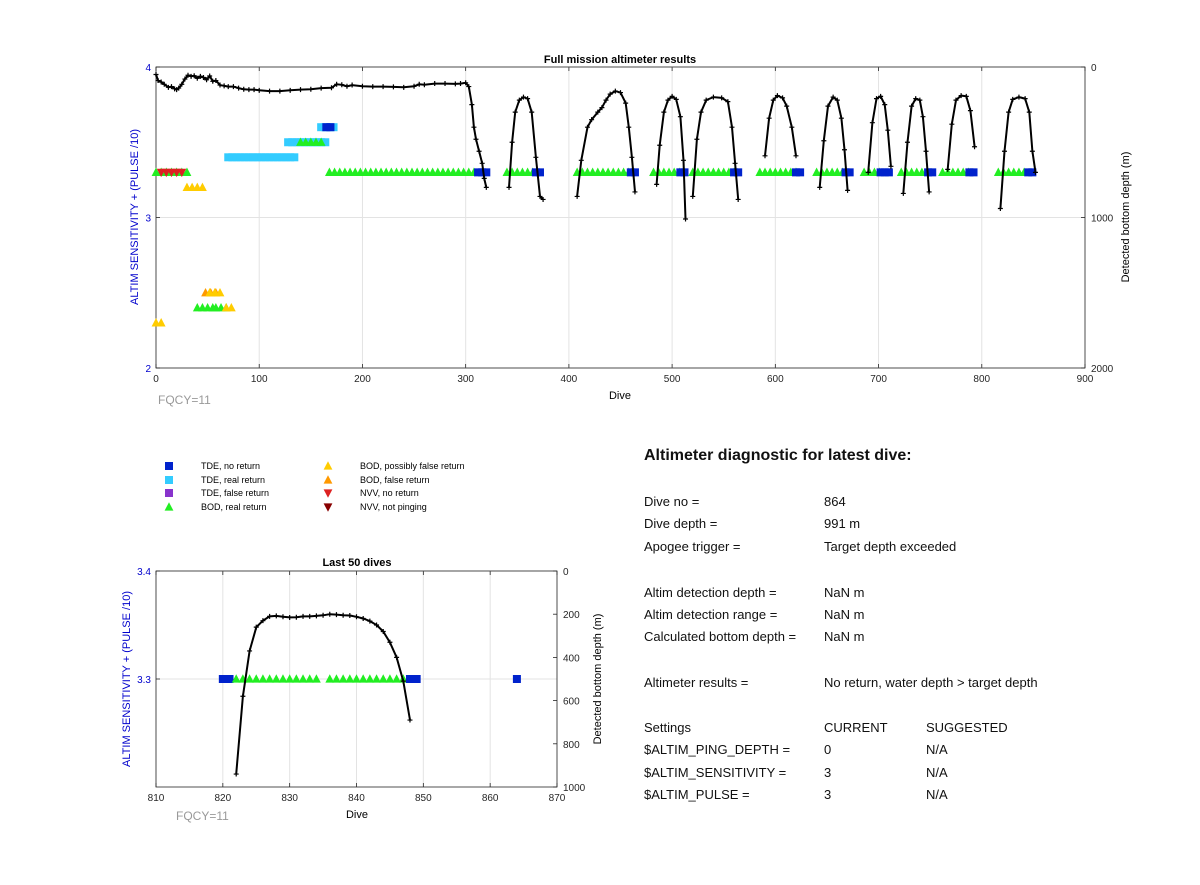  Describe the element at coordinates (148, 68) in the screenshot. I see `y-tick-label: 4` at that location.